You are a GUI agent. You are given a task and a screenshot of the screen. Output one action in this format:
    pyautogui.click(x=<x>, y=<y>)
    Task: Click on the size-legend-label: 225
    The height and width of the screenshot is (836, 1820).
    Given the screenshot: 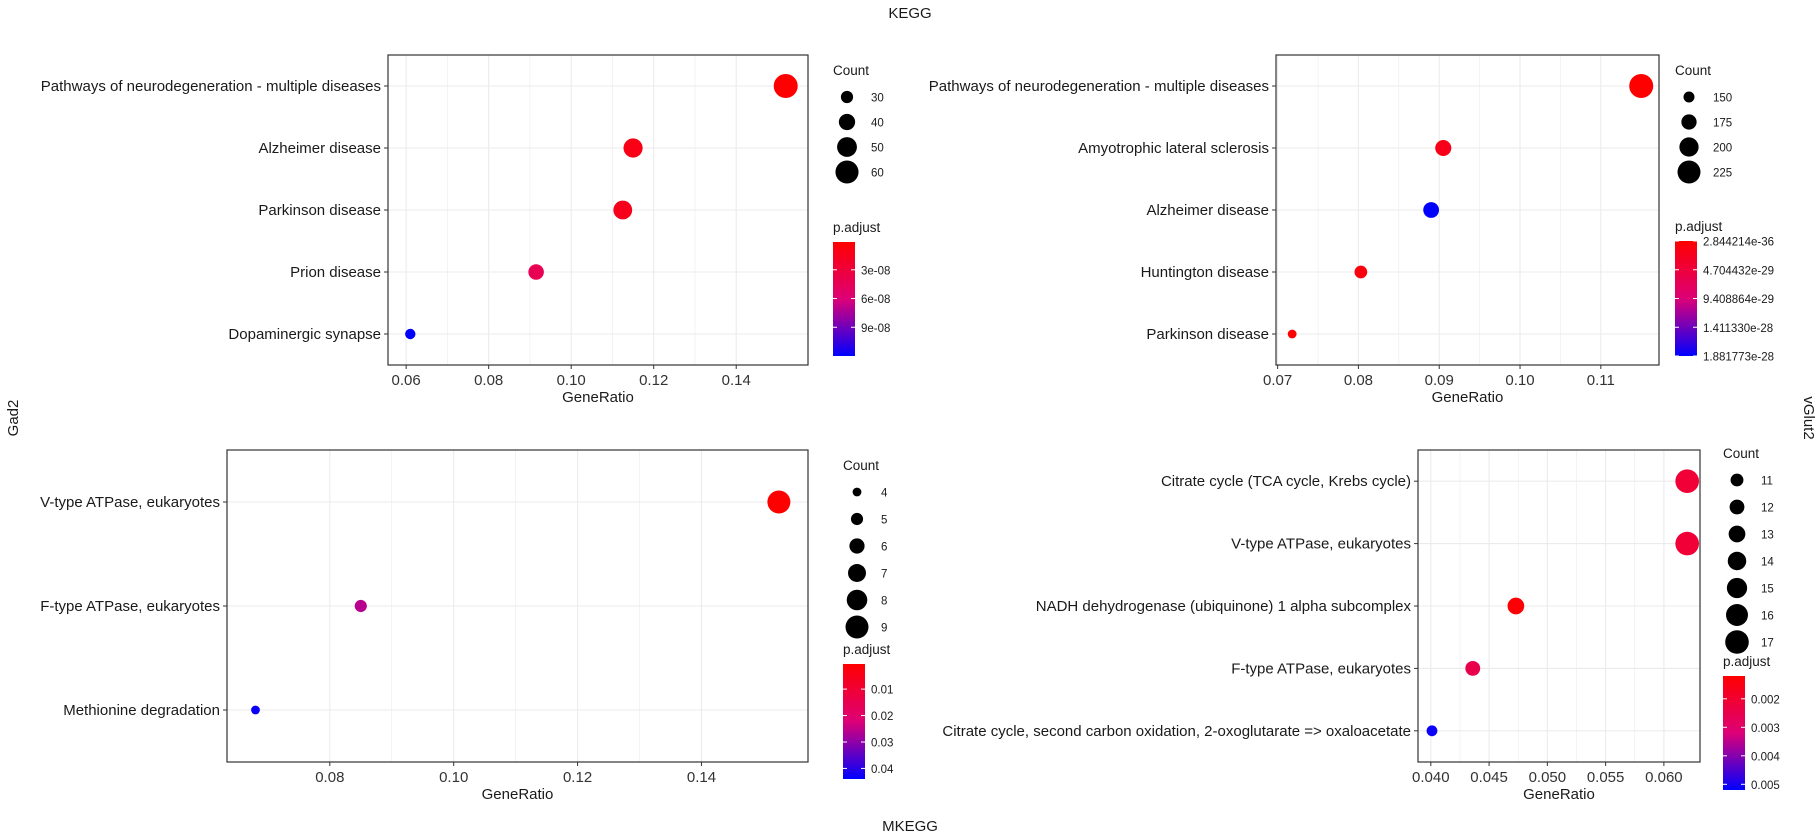 What is the action you would take?
    pyautogui.click(x=1722, y=174)
    